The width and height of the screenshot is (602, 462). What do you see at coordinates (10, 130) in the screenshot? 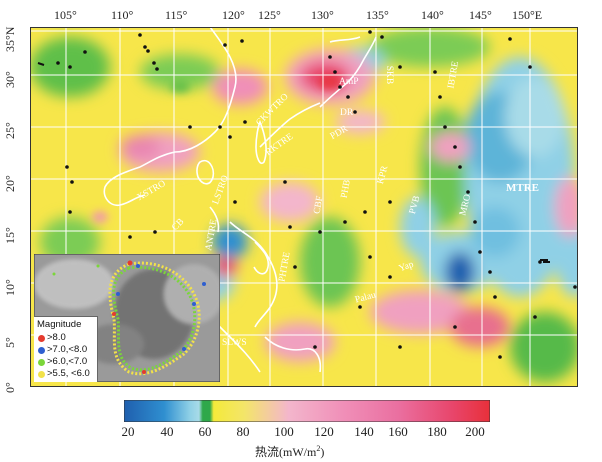
I see `lat-label-25: 25°` at bounding box center [10, 130].